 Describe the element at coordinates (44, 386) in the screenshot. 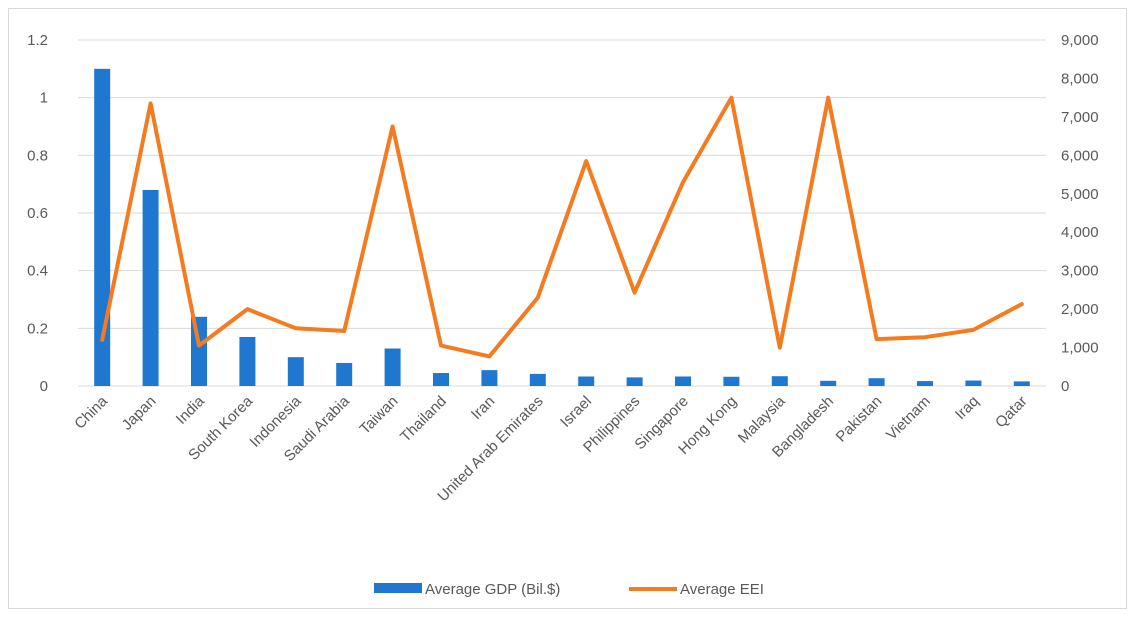

I see `left-tick-label: 0` at that location.